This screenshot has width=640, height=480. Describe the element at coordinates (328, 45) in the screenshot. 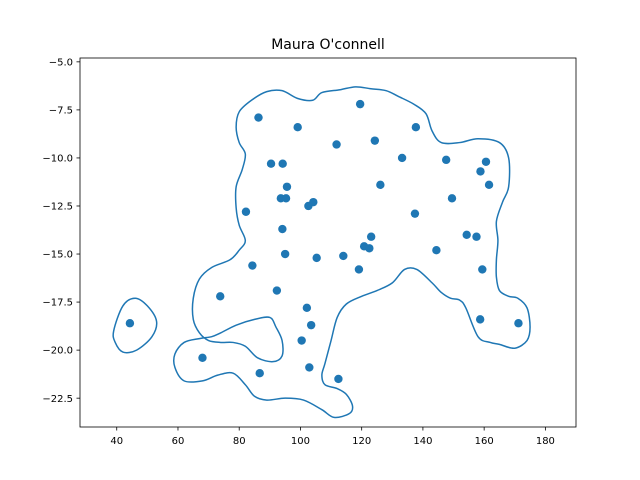

I see `chart-title: Maura O'connell` at that location.